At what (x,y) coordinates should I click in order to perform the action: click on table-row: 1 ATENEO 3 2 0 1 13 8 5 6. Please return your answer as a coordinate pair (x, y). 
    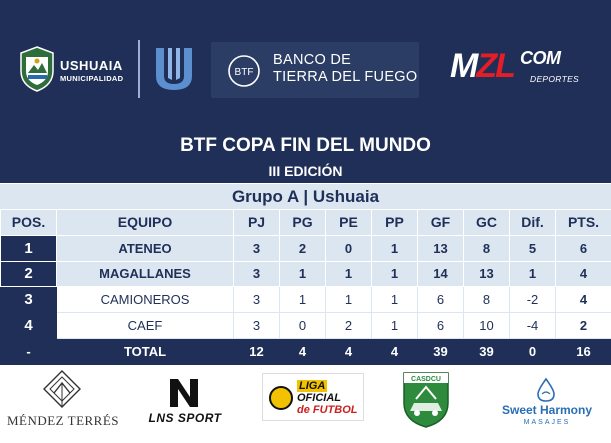
    Looking at the image, I should click on (305, 248).